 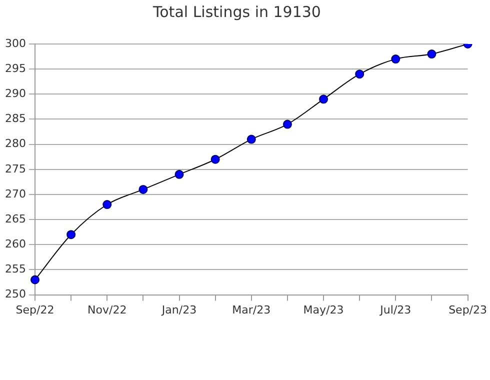 I want to click on x-tick-label: Mar/23, so click(x=251, y=309).